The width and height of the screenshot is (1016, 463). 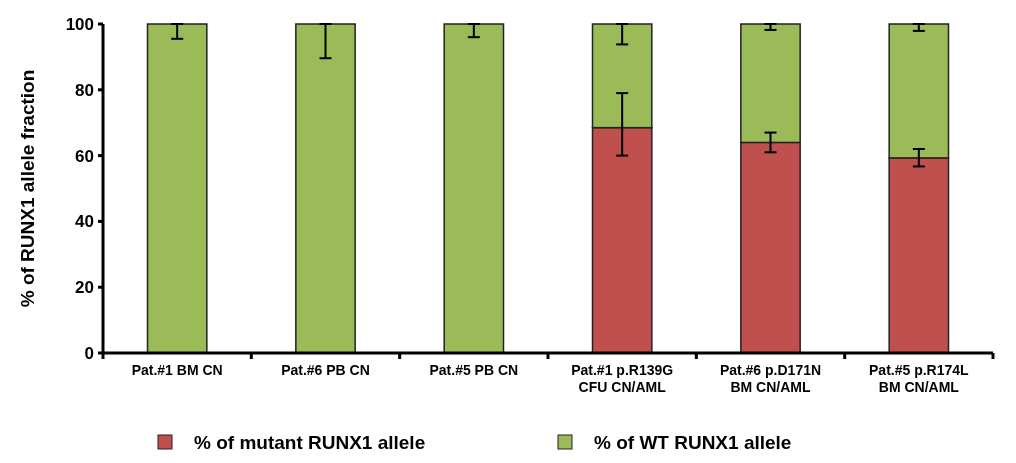 What do you see at coordinates (84, 156) in the screenshot?
I see `y-tick-label: 60` at bounding box center [84, 156].